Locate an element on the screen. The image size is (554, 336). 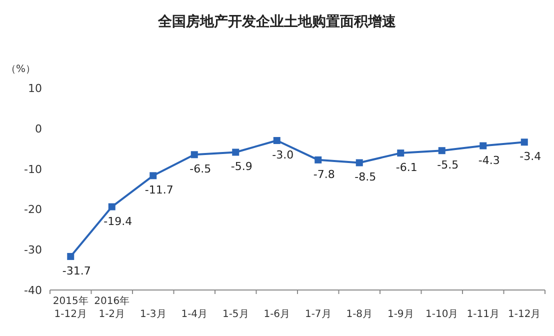
x-tick-label: 1-7月 is located at coordinates (318, 314).